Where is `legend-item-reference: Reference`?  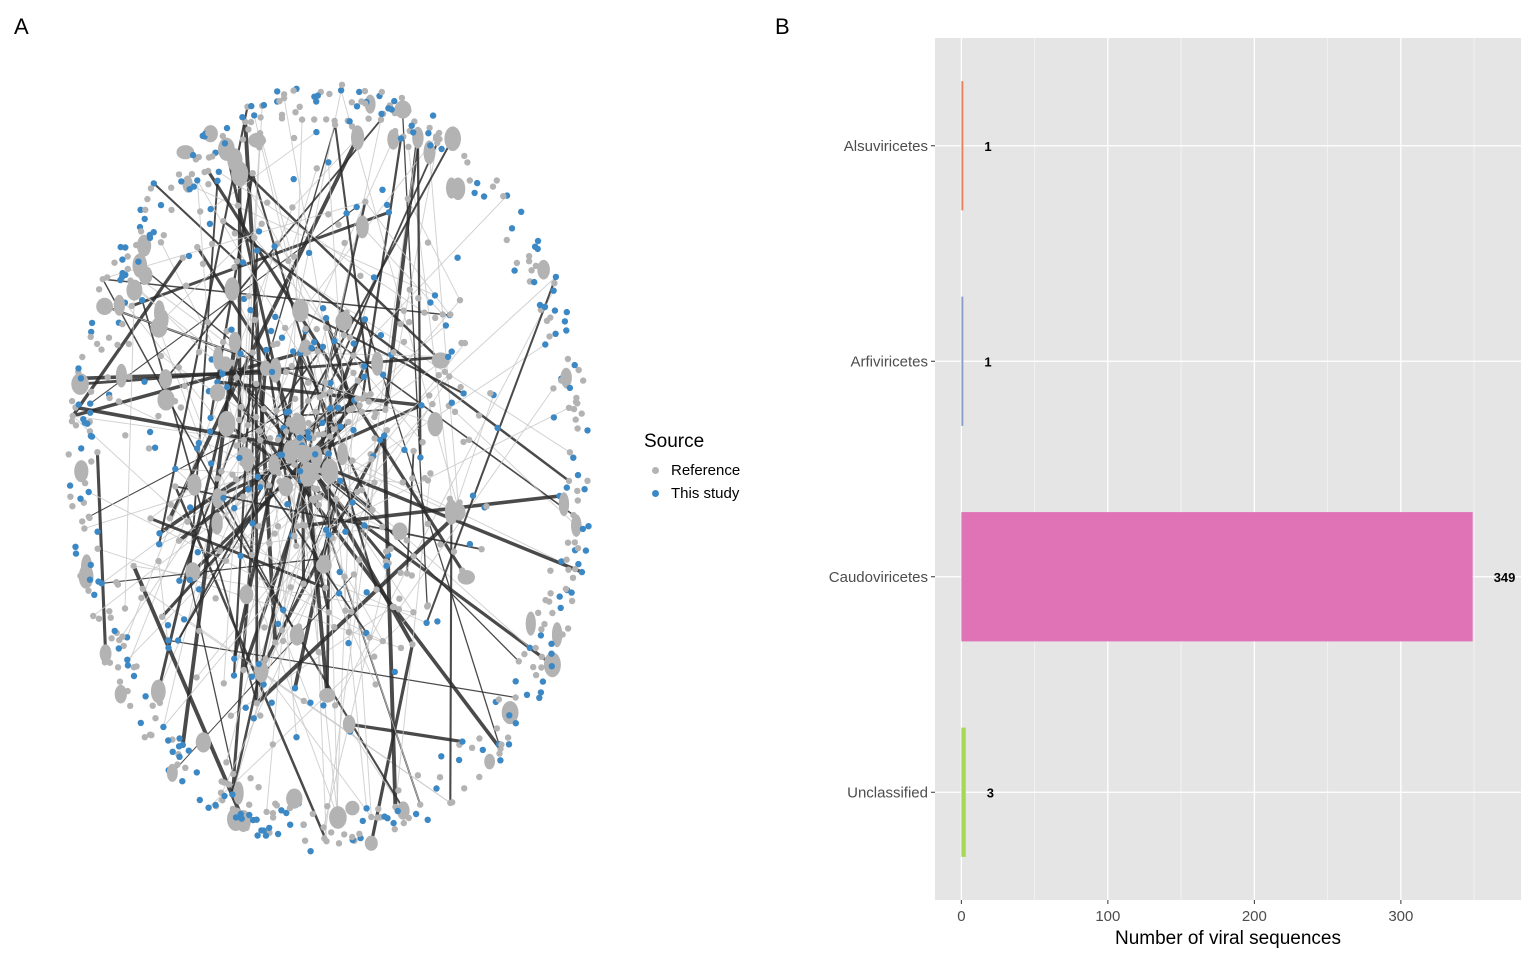
legend-item-reference: Reference is located at coordinates (692, 470).